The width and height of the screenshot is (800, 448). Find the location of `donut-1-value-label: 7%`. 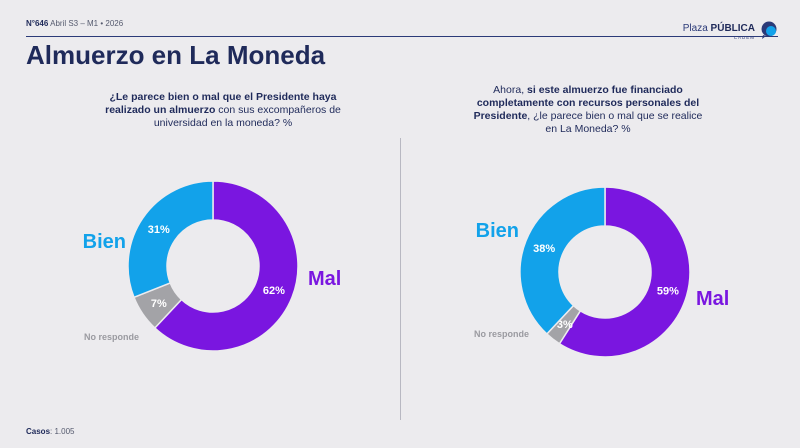

donut-1-value-label: 7% is located at coordinates (159, 304).